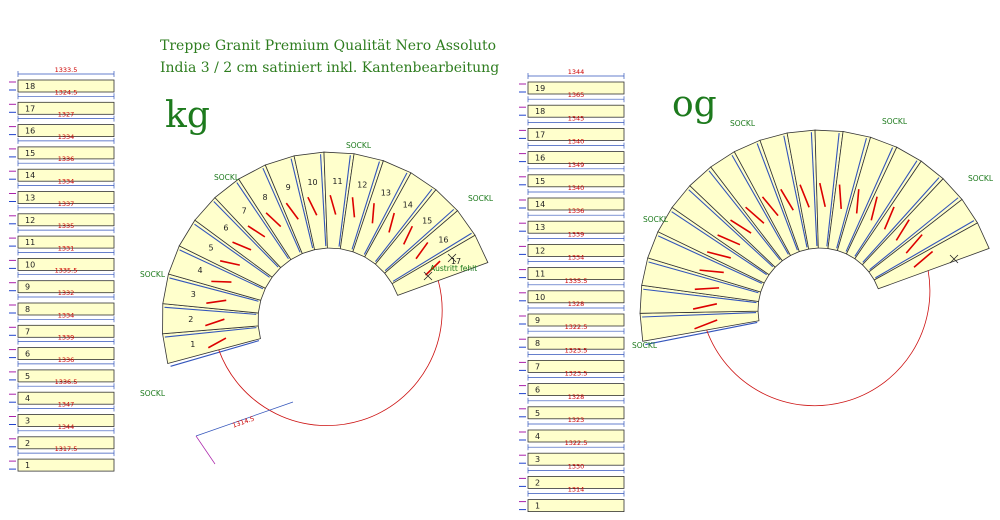 This screenshot has height=520, width=1000. I want to click on kg-step-dimension: 1332, so click(66, 293).